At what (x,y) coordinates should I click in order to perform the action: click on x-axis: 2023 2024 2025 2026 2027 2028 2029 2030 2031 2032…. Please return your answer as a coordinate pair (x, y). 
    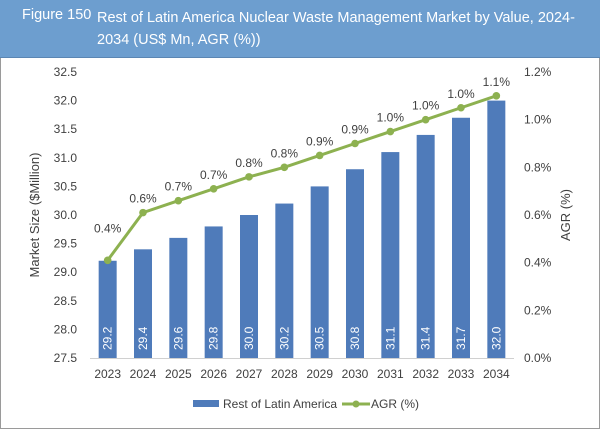
    Looking at the image, I should click on (302, 374).